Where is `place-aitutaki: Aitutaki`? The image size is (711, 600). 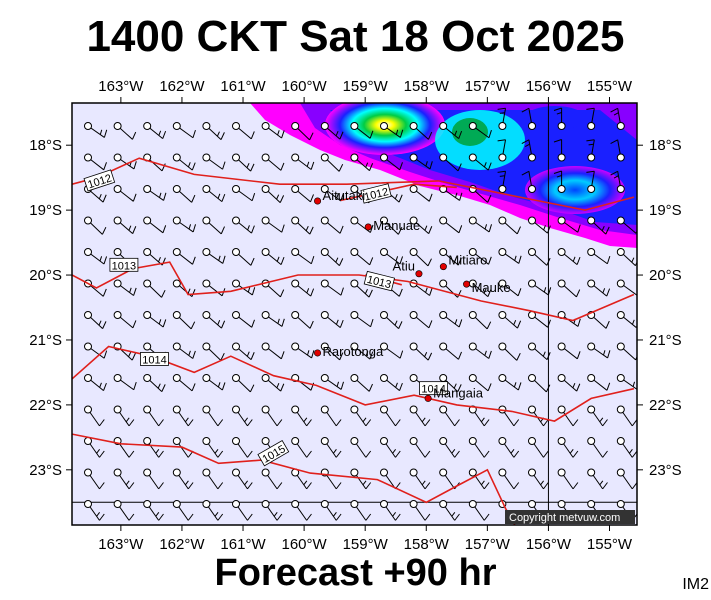
place-aitutaki: Aitutaki is located at coordinates (339, 196).